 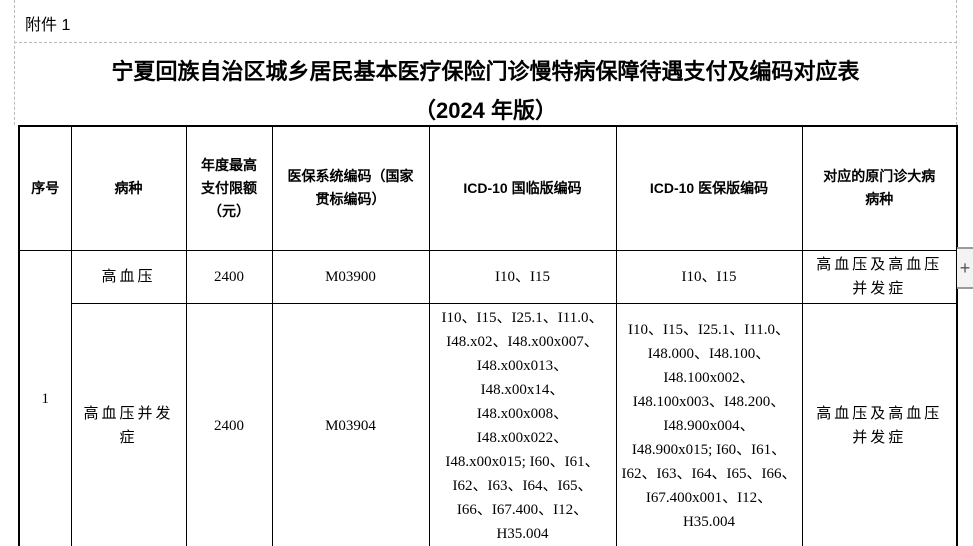 What do you see at coordinates (229, 188) in the screenshot?
I see `col-header-annual-limit: 年度最高 支付限额 （元）` at bounding box center [229, 188].